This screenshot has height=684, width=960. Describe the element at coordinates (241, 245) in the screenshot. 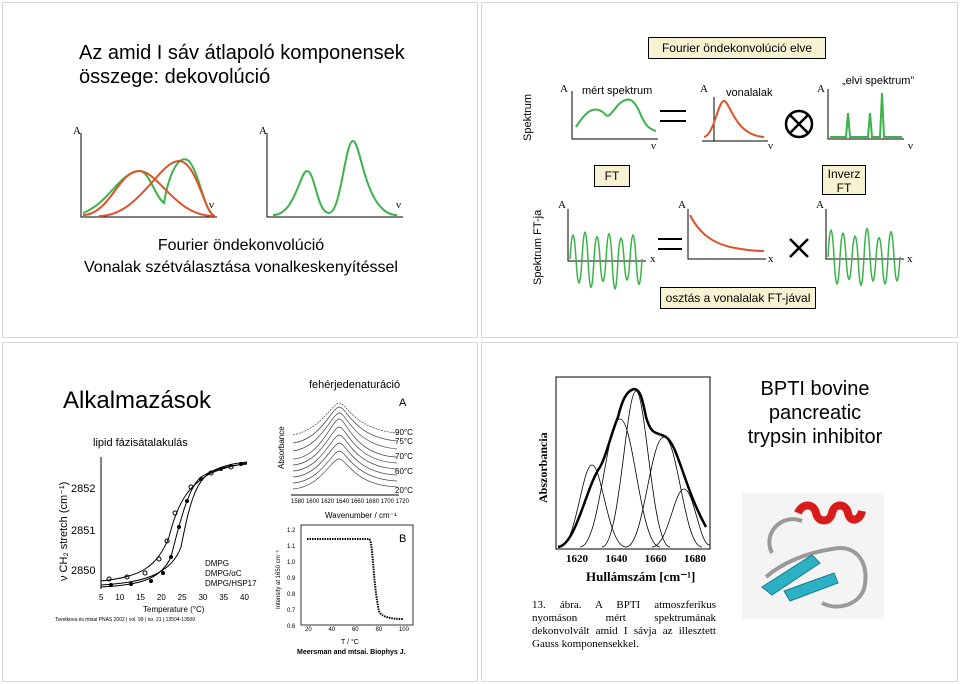

I see `slide1-caption-line1: Fourier öndekonvolúció` at that location.